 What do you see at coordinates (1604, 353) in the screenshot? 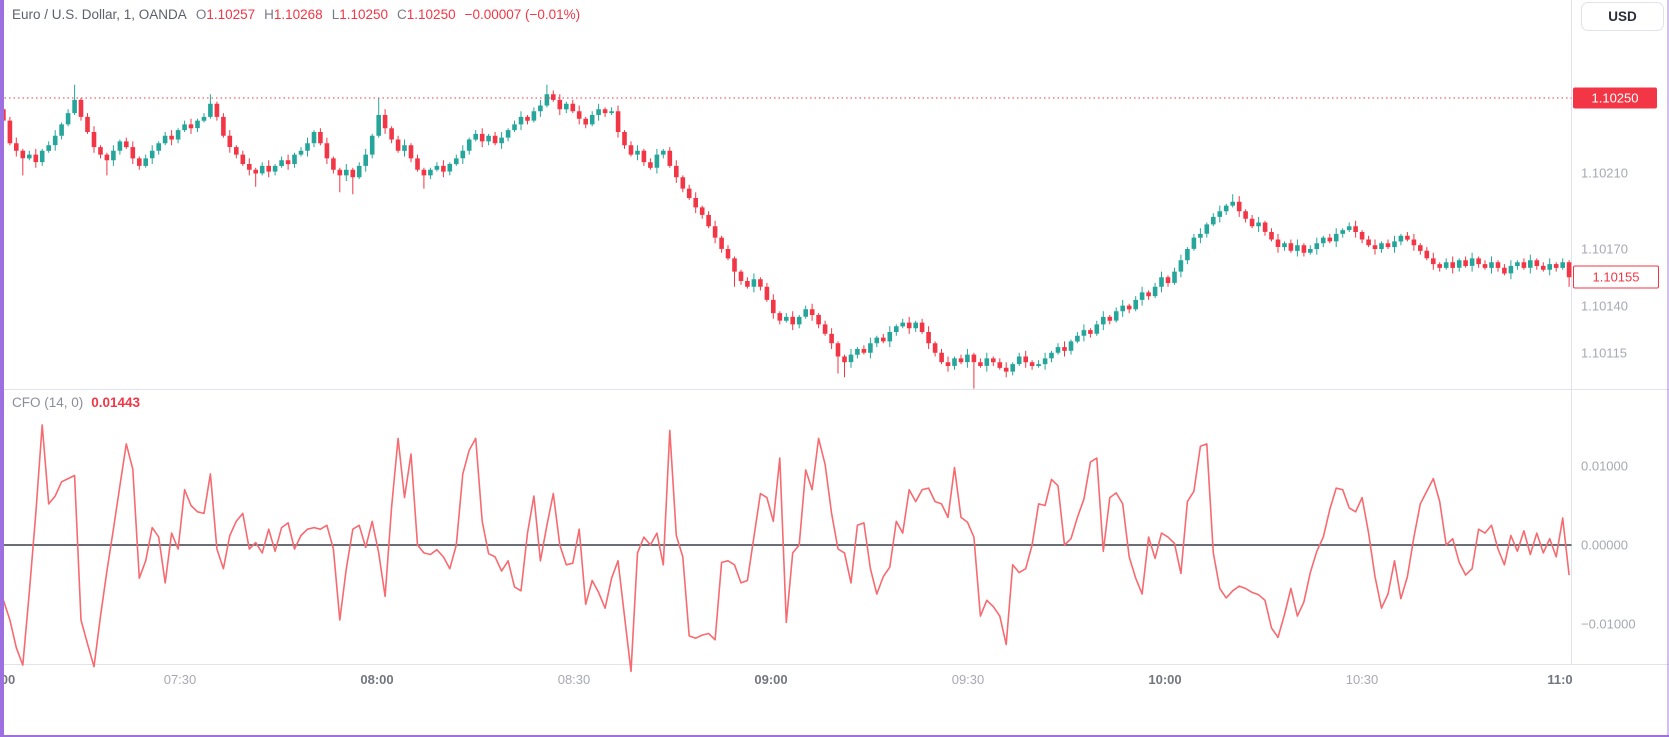
I see `price-axis-label: 1.10115` at bounding box center [1604, 353].